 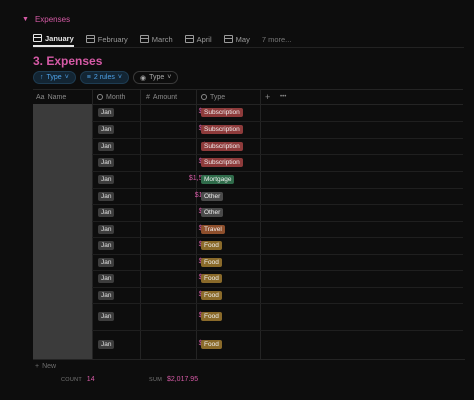 What do you see at coordinates (249, 365) in the screenshot?
I see `new-row-button: + New` at bounding box center [249, 365].